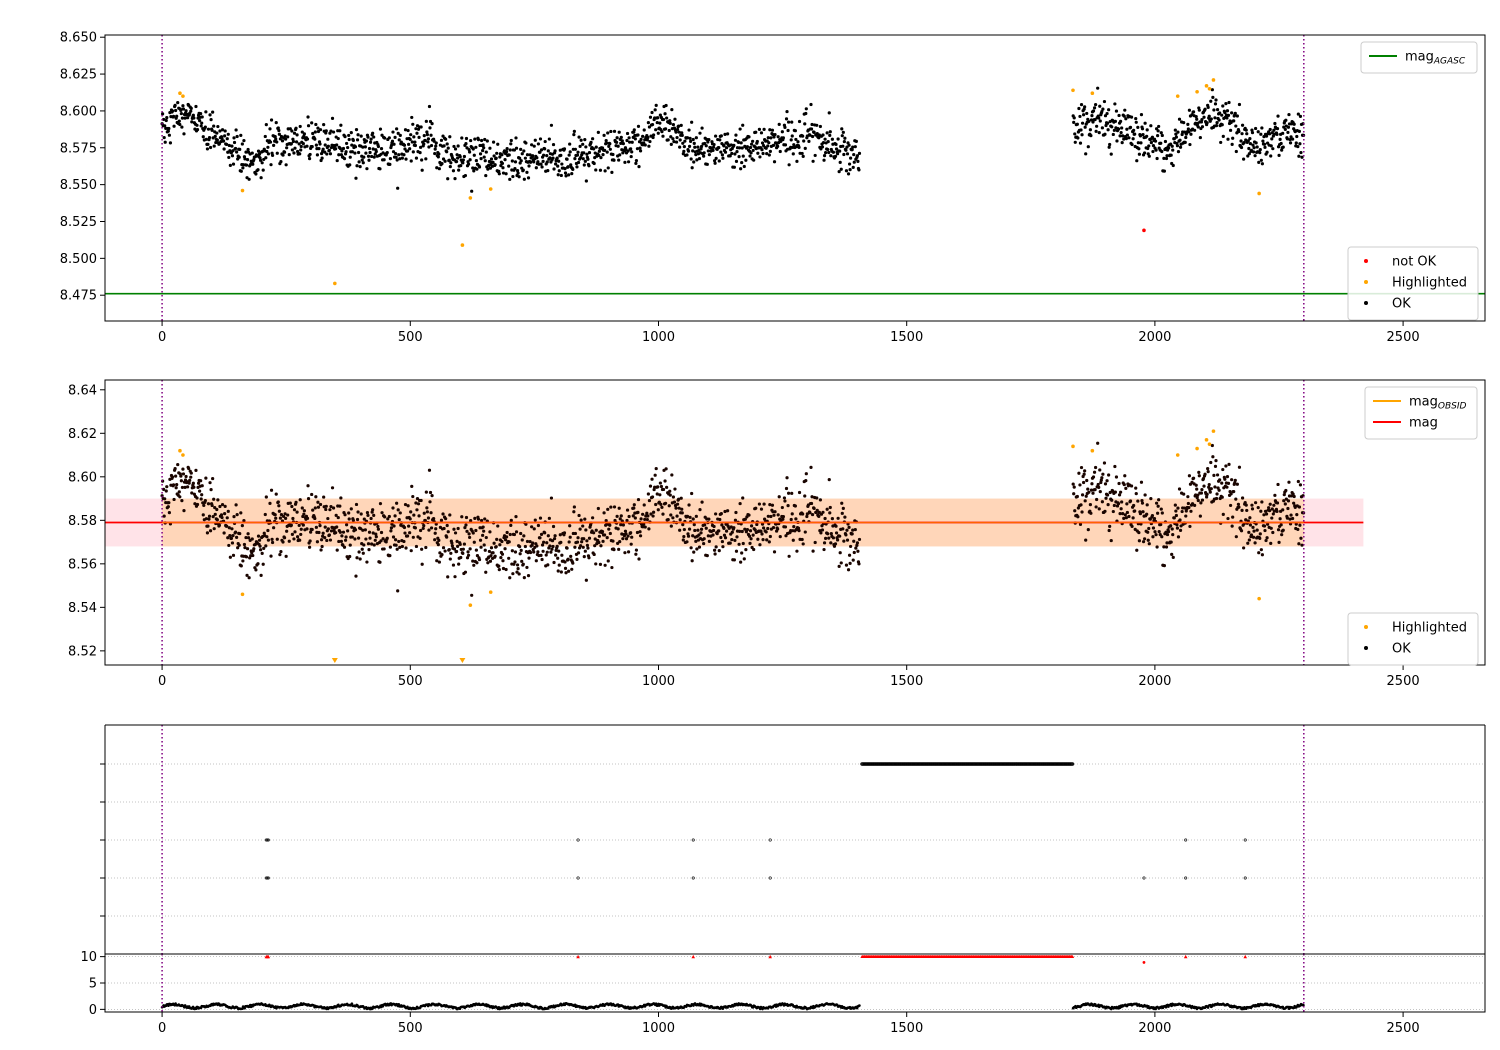 Image resolution: width=1500 pixels, height=1050 pixels. What do you see at coordinates (732, 1006) in the screenshot?
I see `dr-points` at bounding box center [732, 1006].